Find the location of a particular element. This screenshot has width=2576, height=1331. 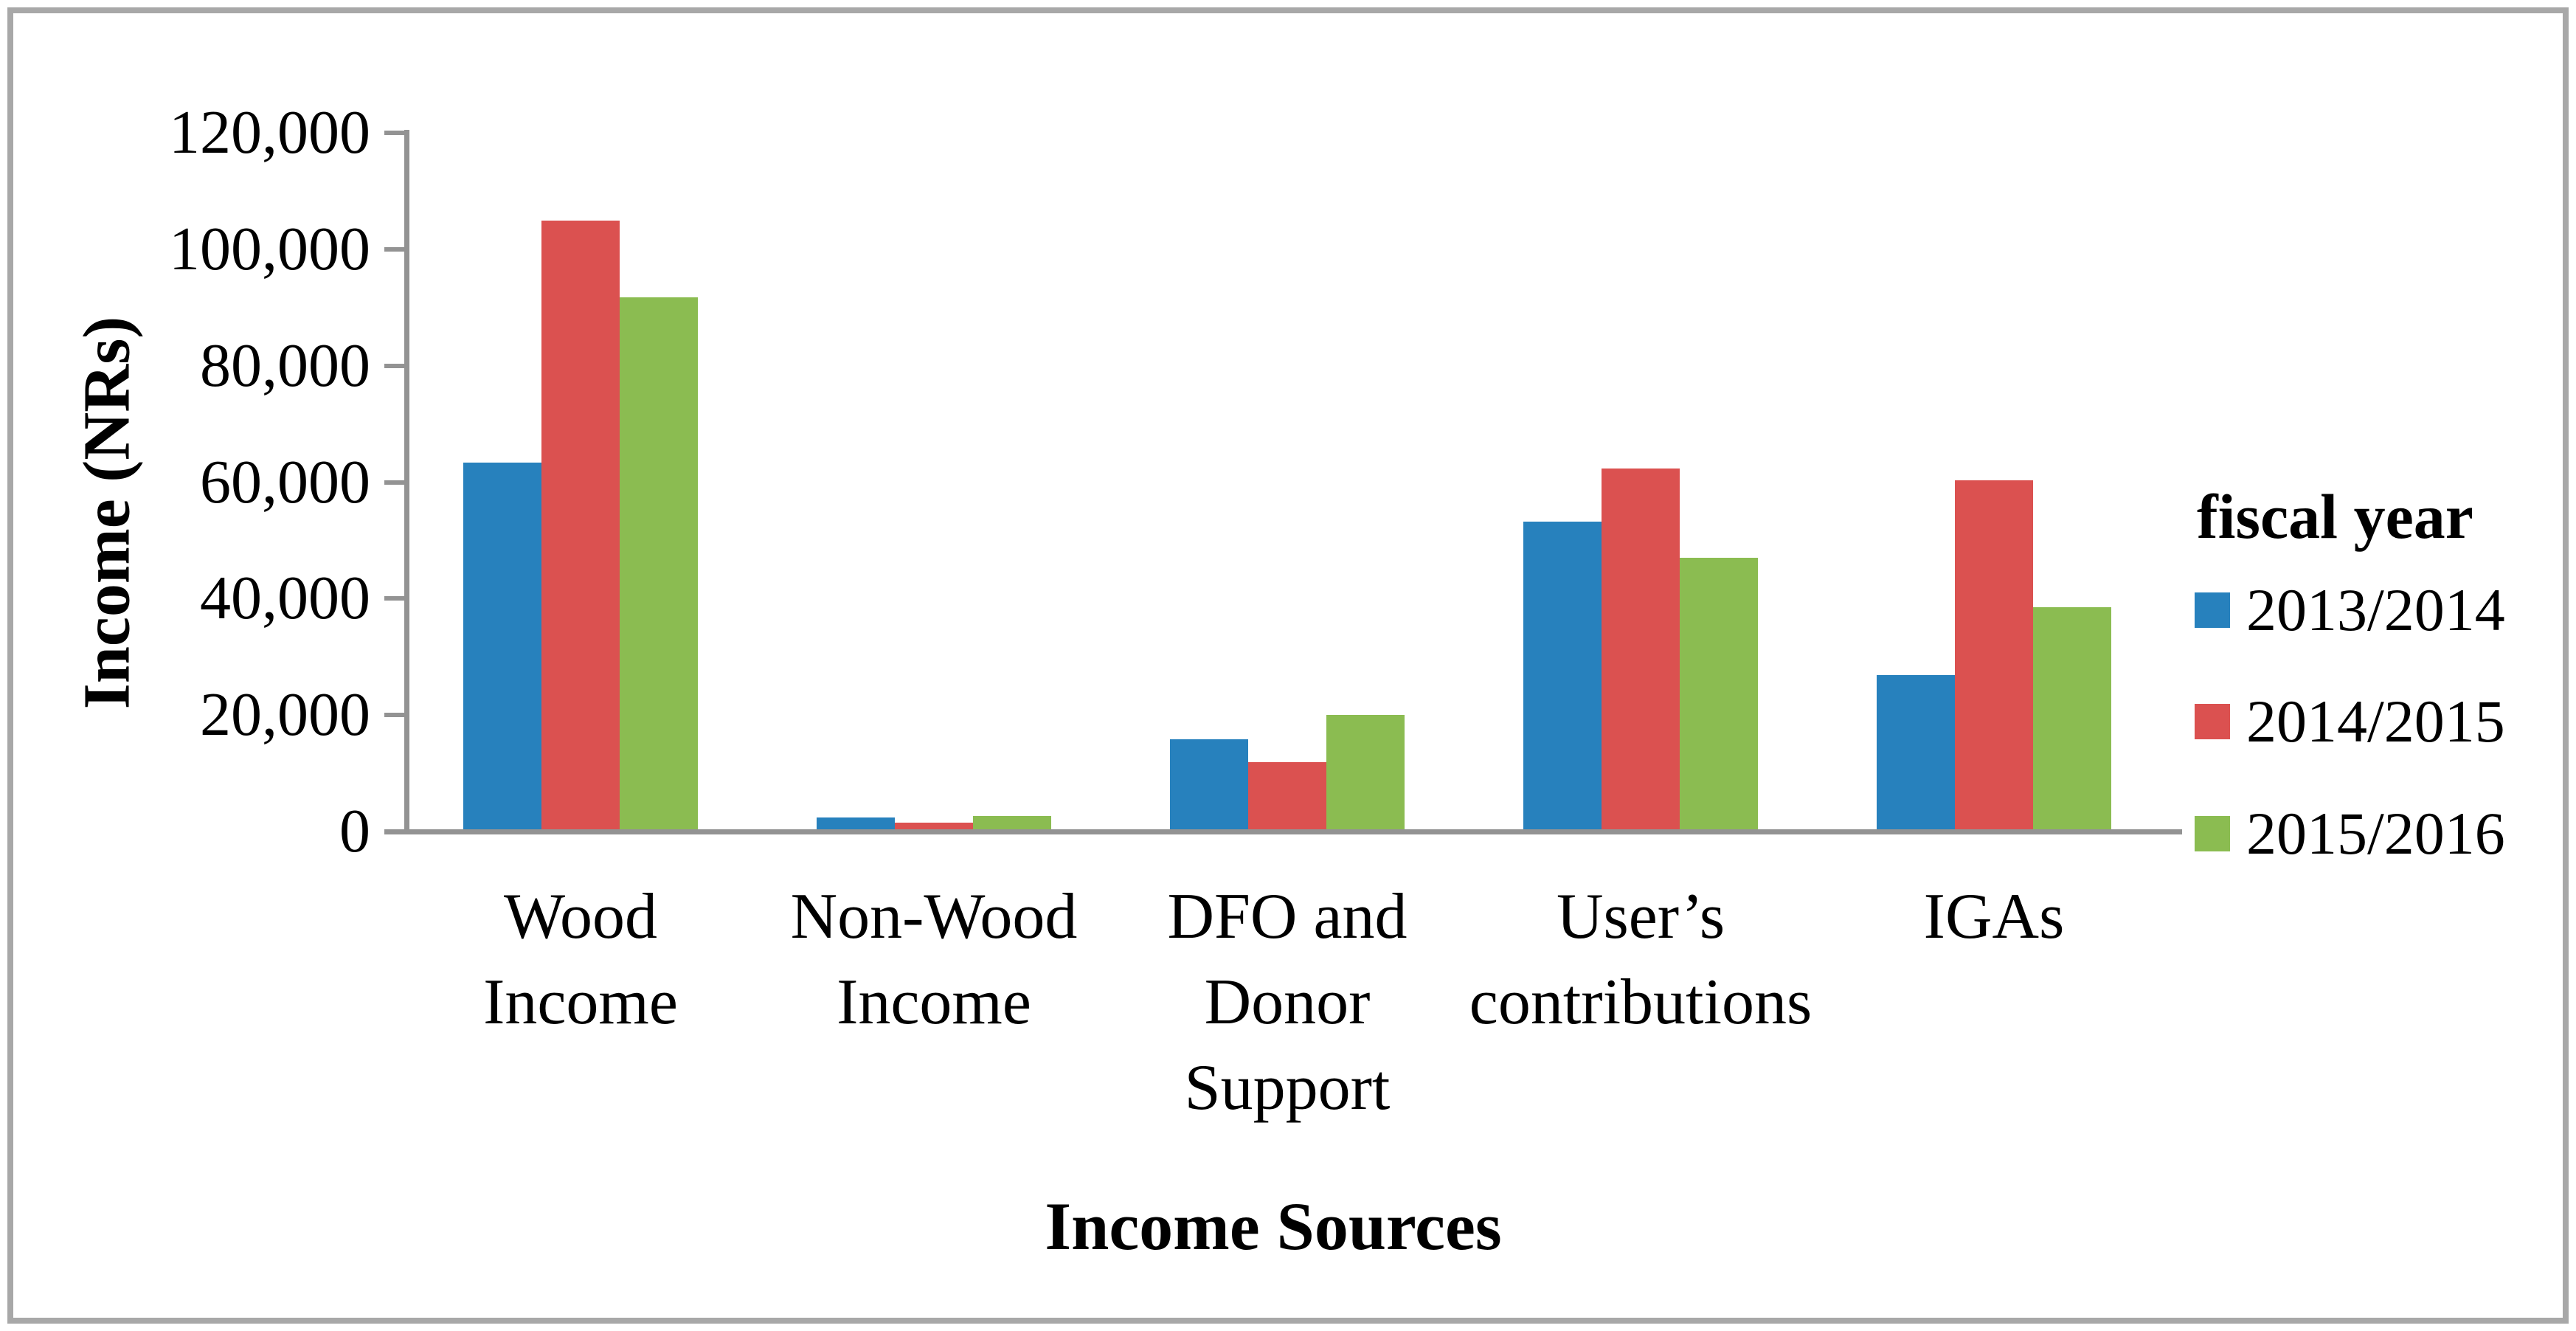

x-axis-line is located at coordinates (1283, 831).